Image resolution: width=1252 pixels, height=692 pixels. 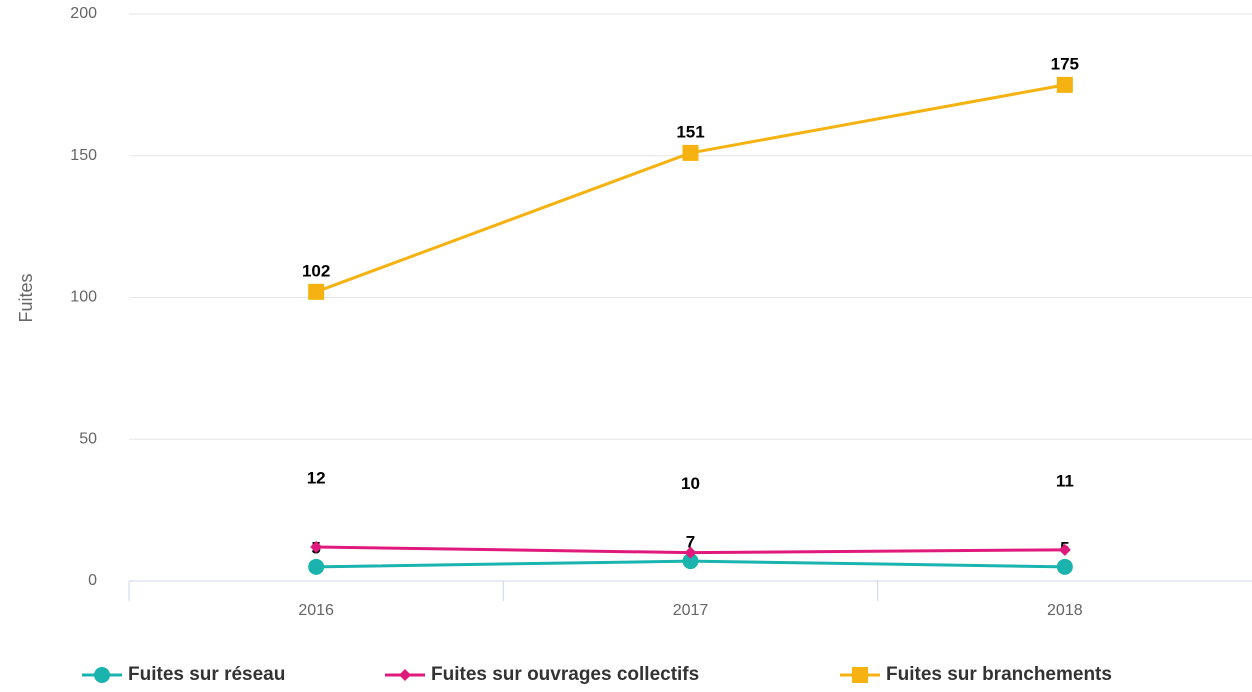 I want to click on data-label: 151, so click(x=690, y=131).